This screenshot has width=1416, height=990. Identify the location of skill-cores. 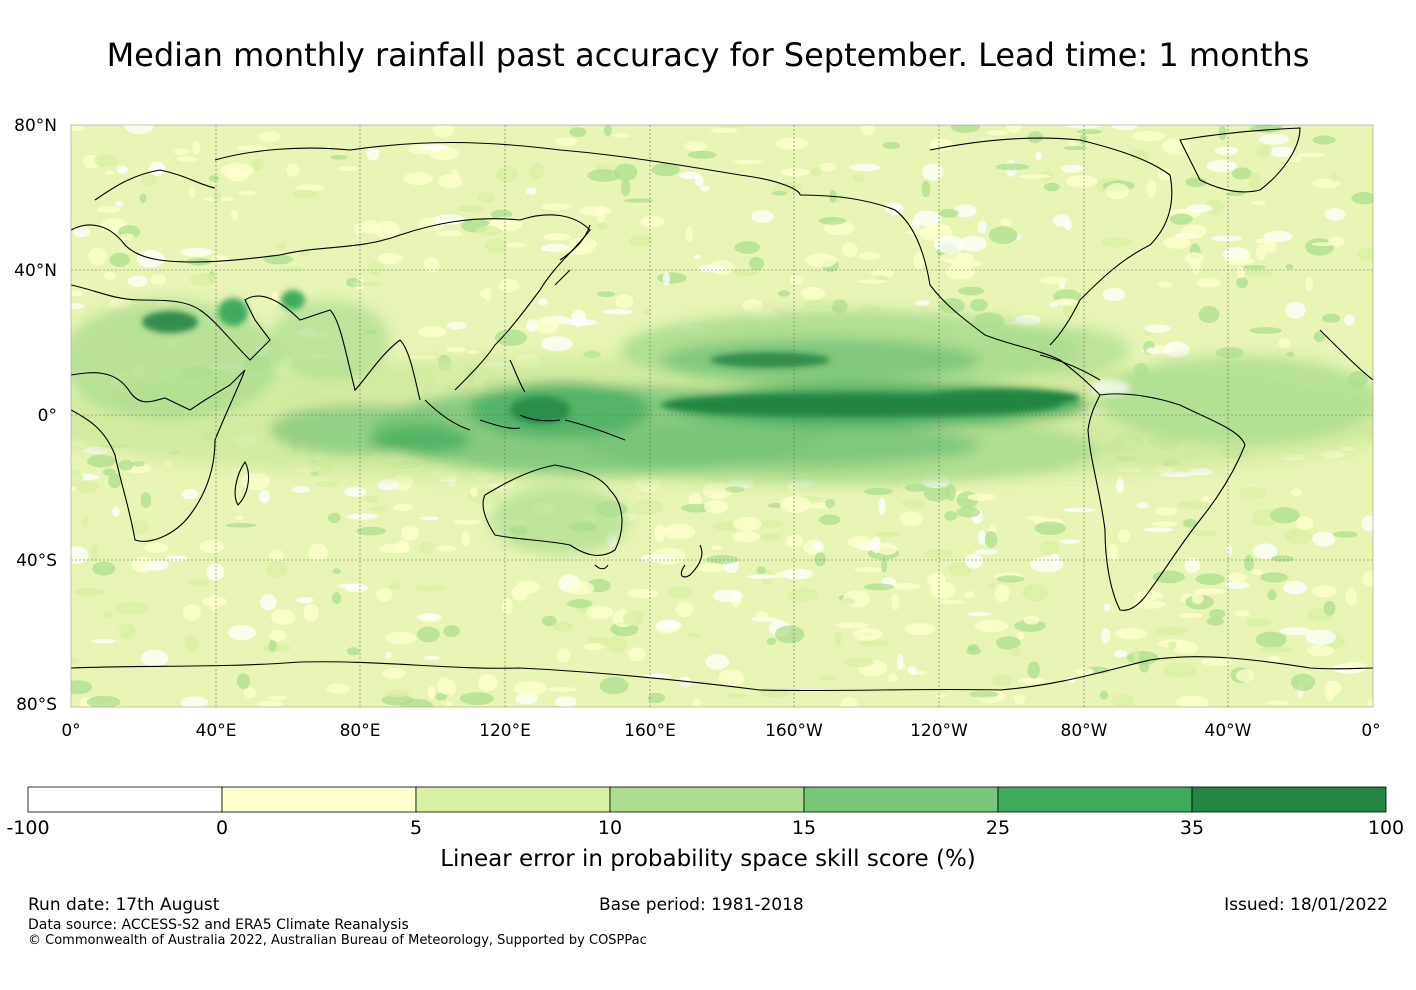
(636, 357).